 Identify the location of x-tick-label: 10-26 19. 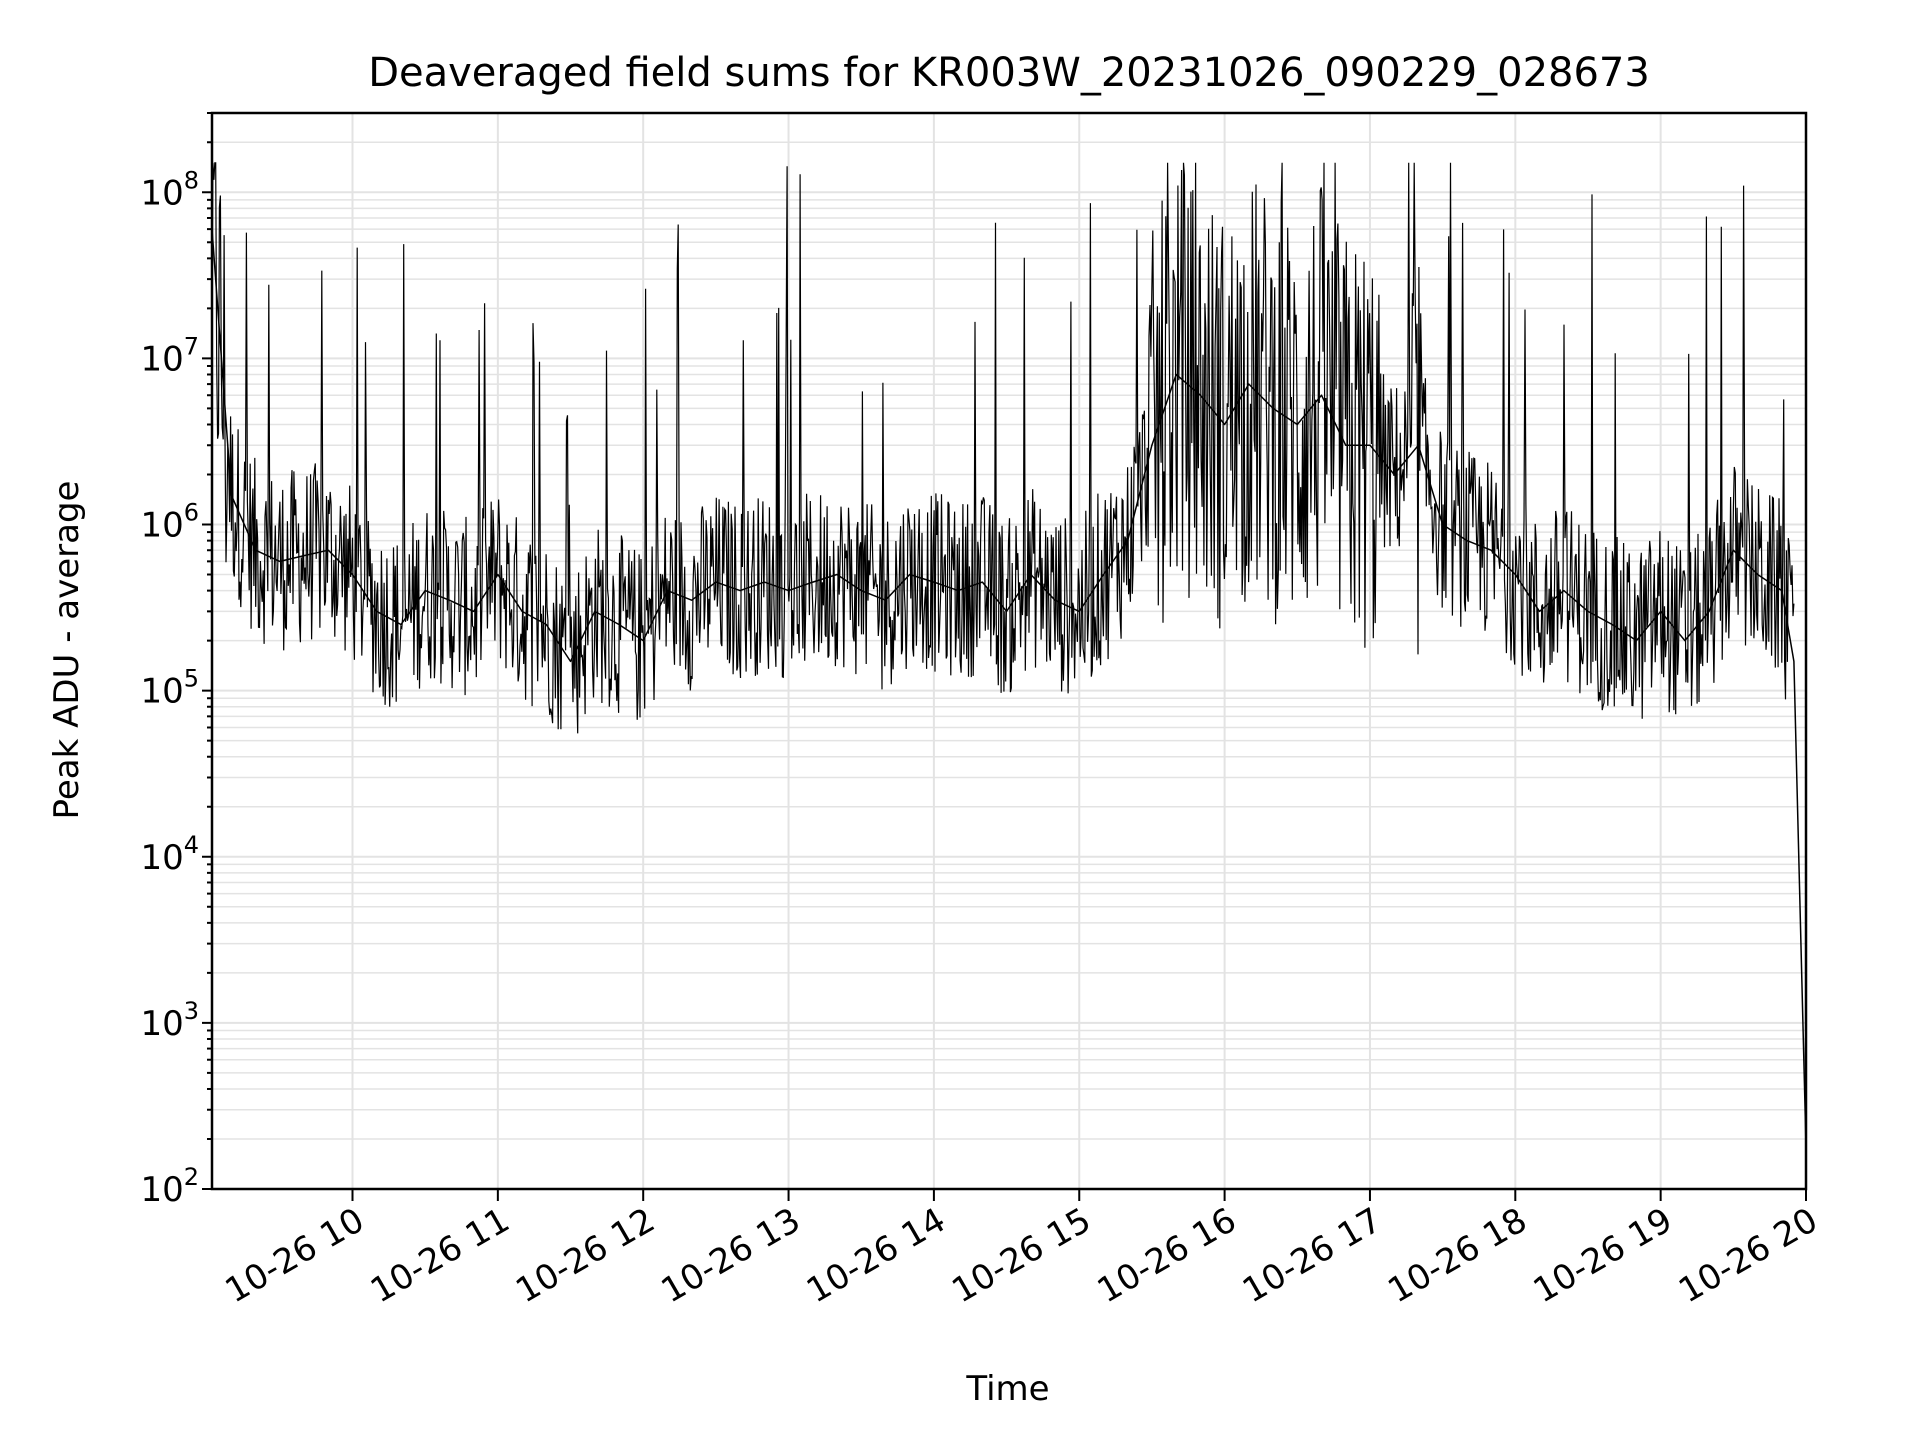
(1603, 1255).